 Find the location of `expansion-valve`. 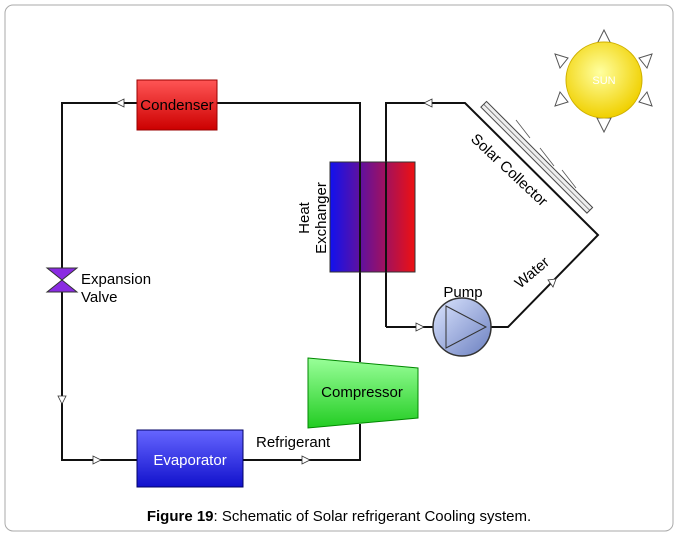

expansion-valve is located at coordinates (62, 280).